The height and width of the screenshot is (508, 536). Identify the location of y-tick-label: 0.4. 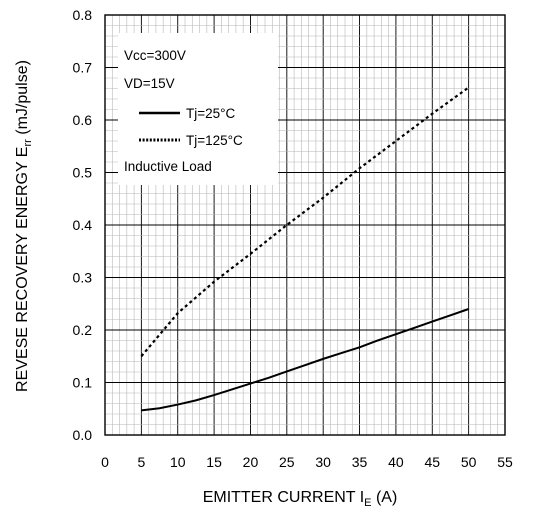
(83, 225).